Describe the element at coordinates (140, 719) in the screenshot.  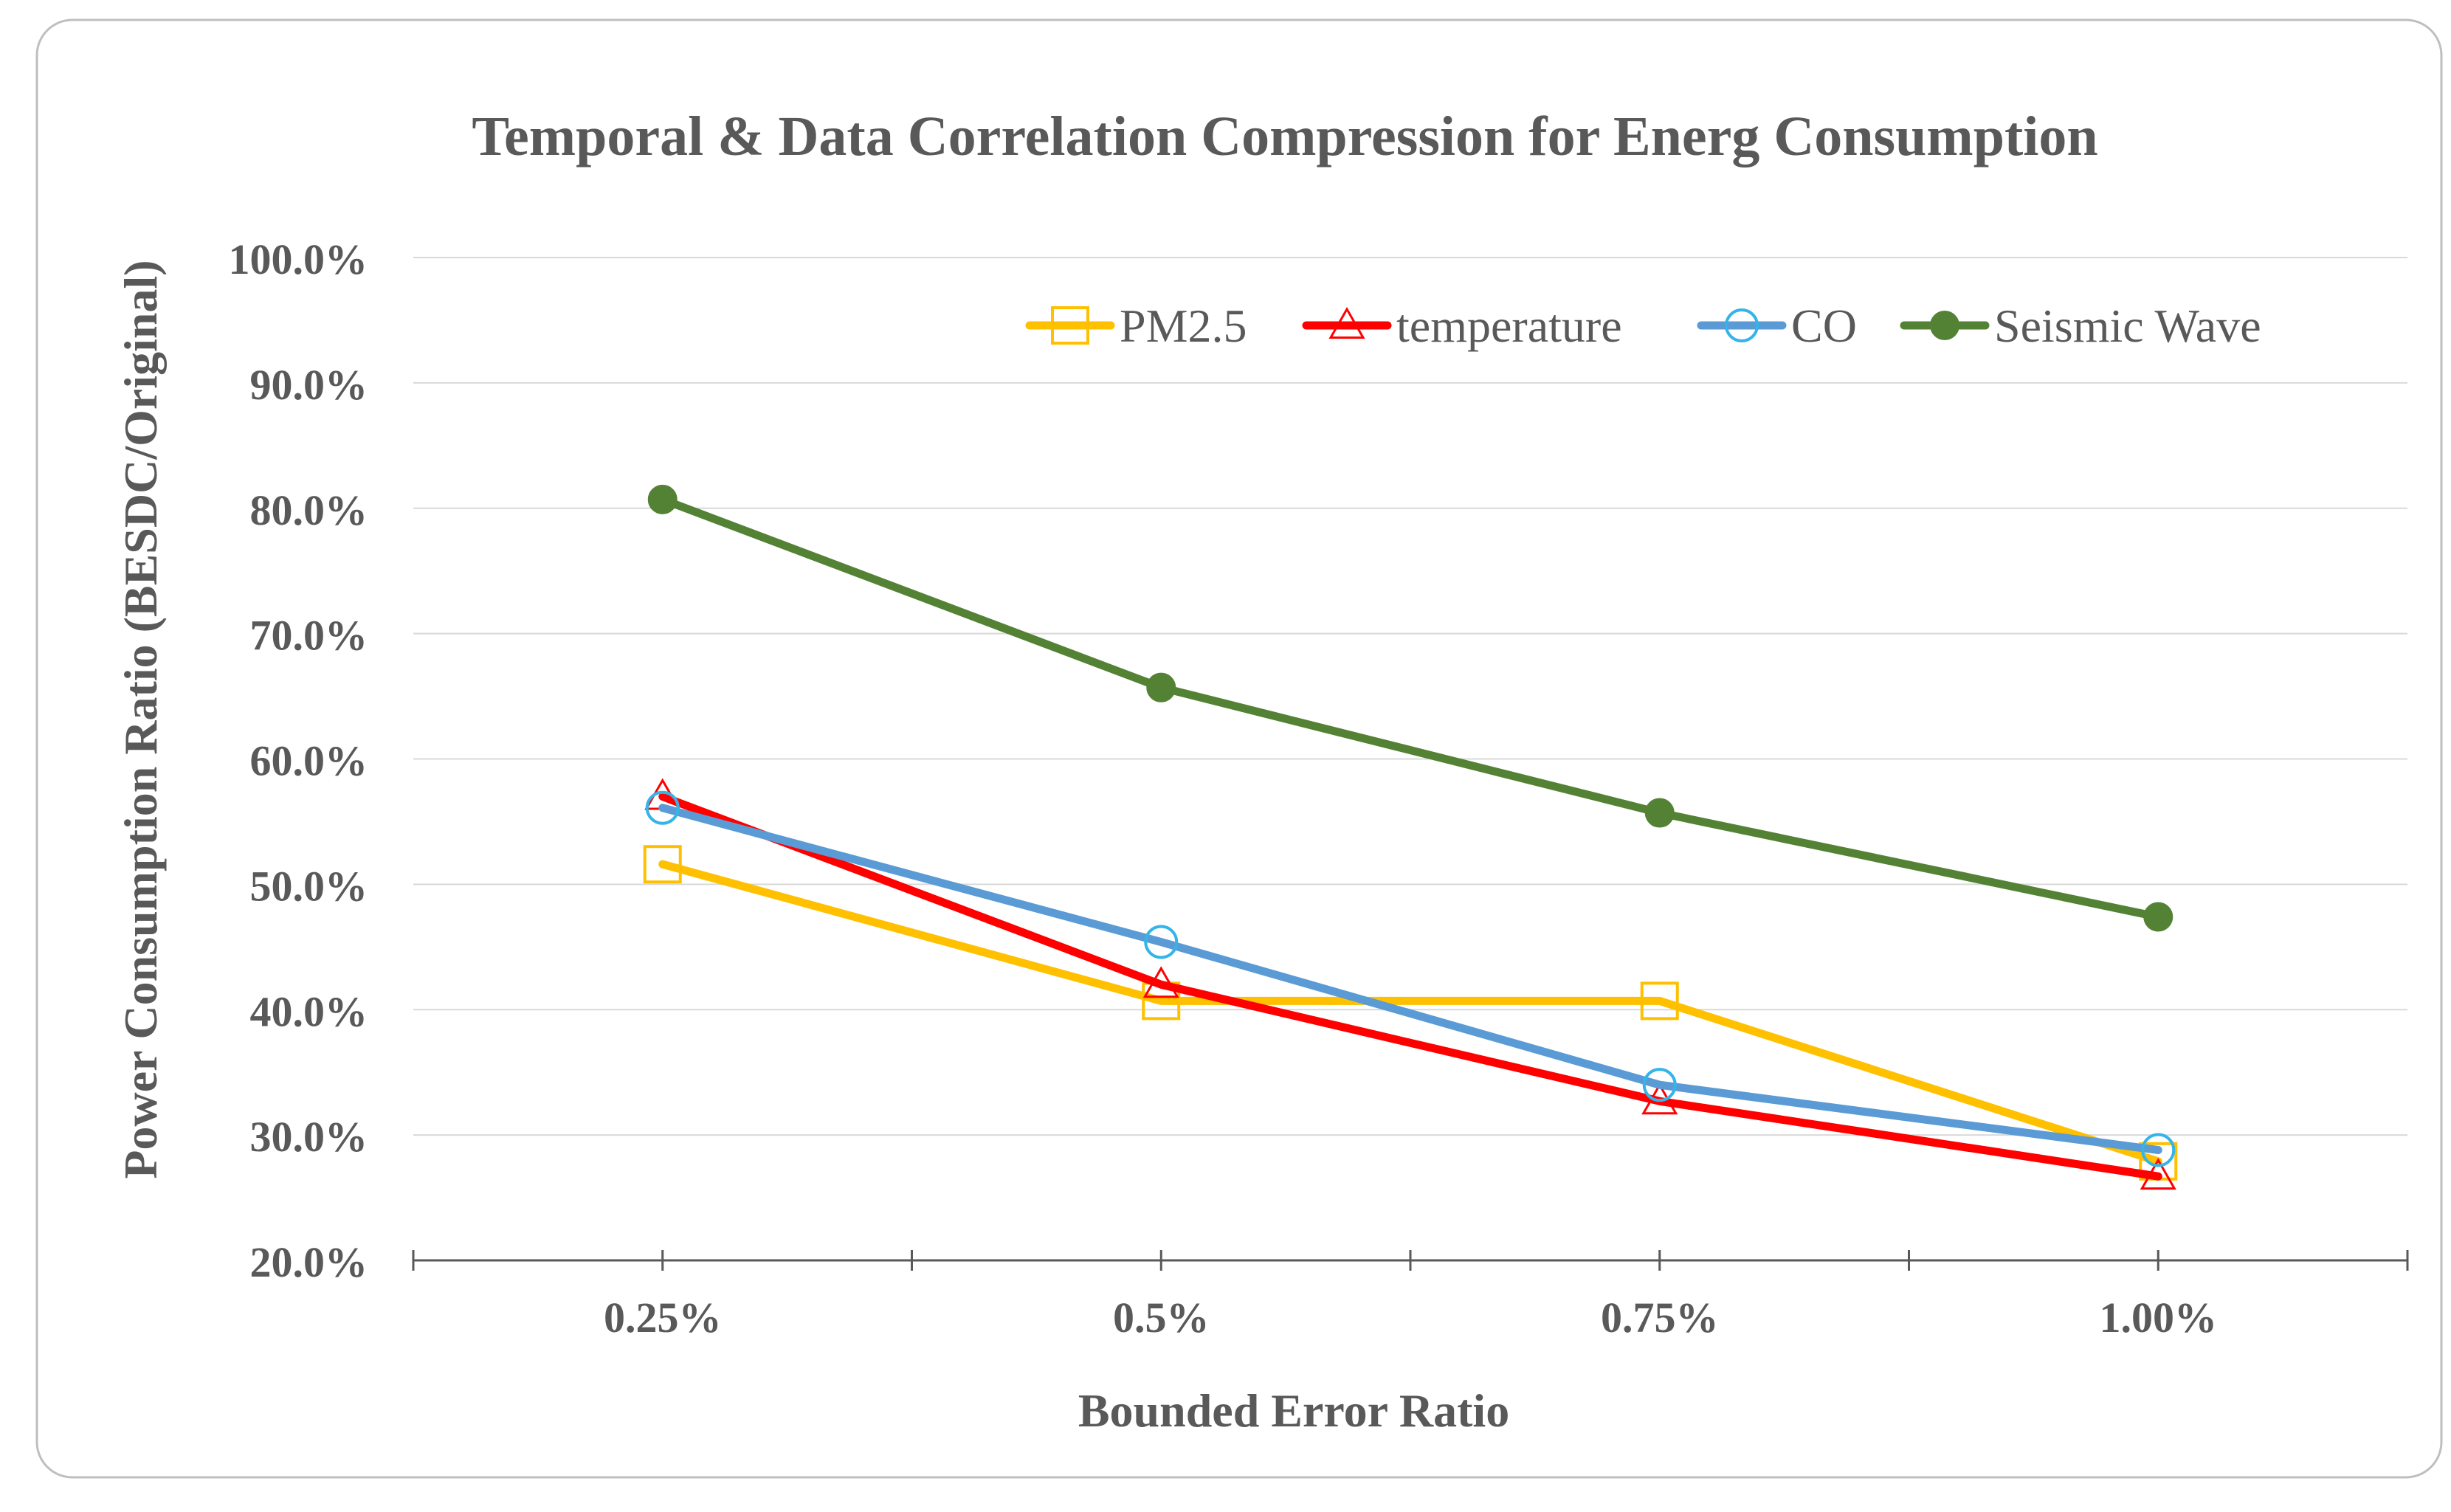
I see `y-axis-title: Power Consumption Ratio (BESDC/Original)` at that location.